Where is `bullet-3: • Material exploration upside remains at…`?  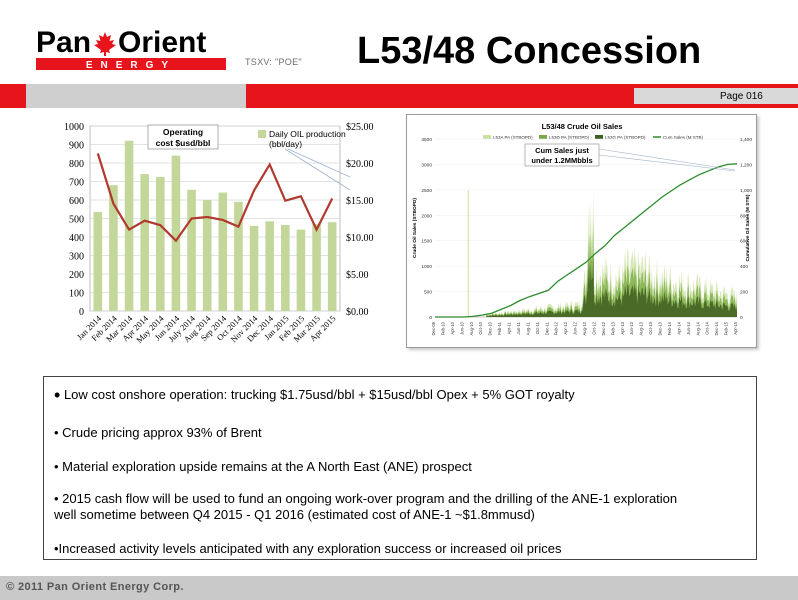
bullet-3: • Material exploration upside remains at… is located at coordinates (263, 466).